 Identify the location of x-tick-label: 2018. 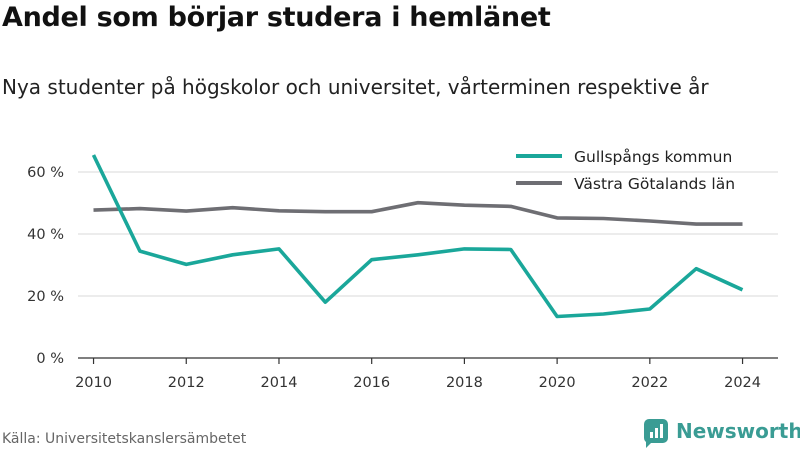
(464, 383).